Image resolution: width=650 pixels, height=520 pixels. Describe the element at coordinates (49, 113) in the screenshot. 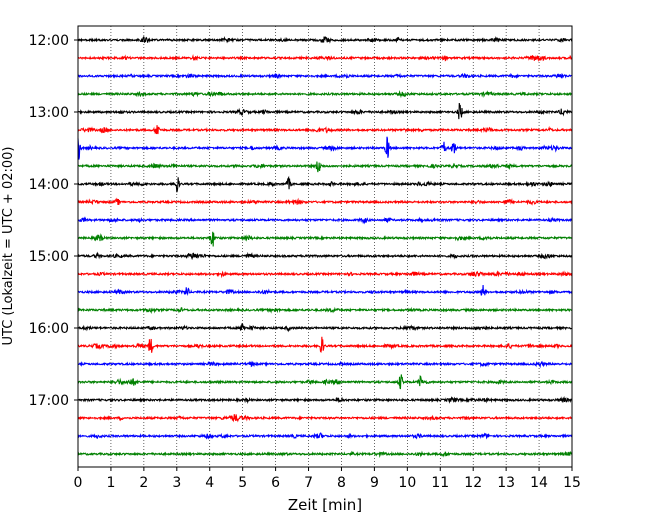

I see `y-tick-label: 13:00` at that location.